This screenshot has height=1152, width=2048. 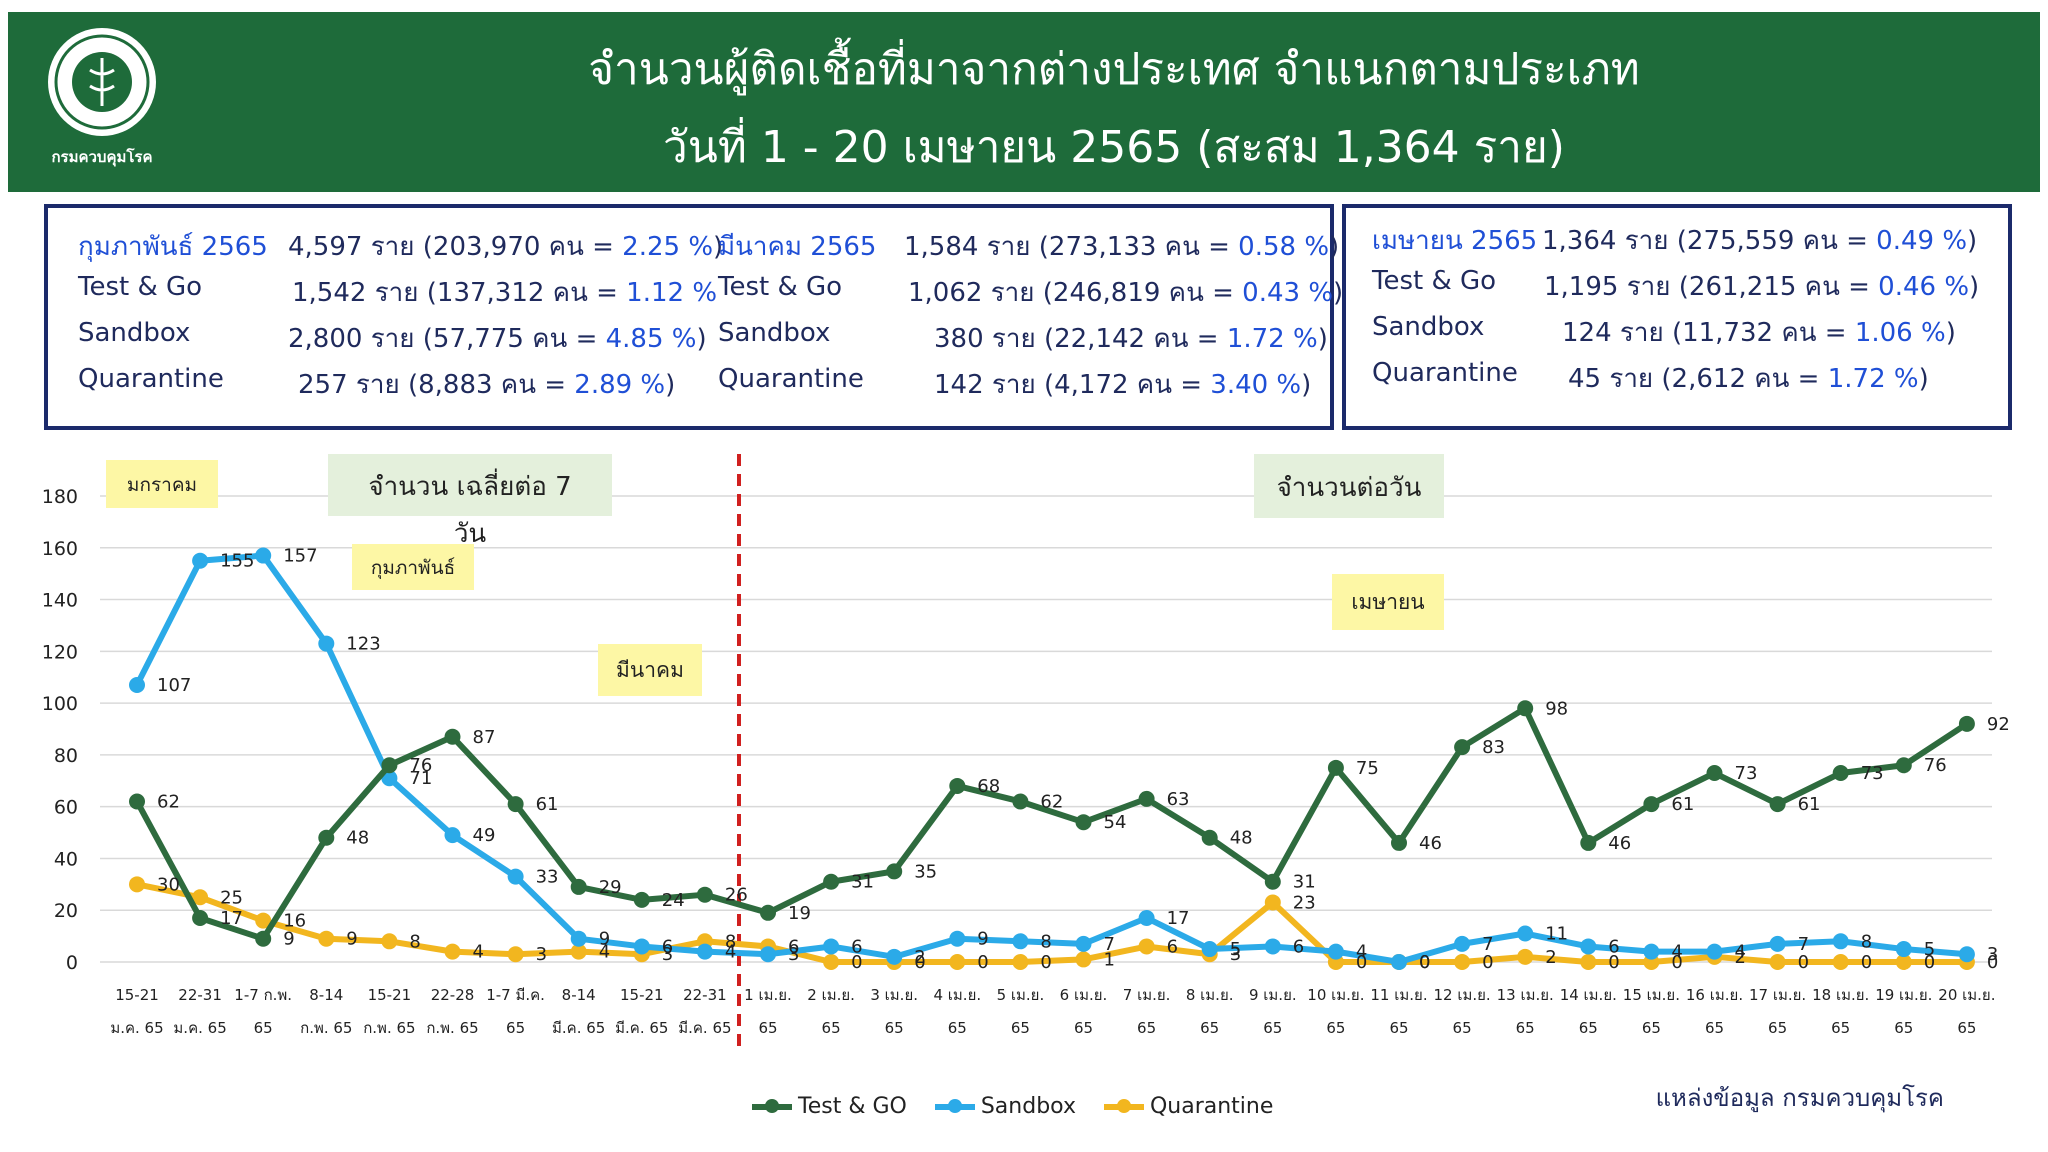 I want to click on annotation-mar: มีนาคม, so click(x=650, y=670).